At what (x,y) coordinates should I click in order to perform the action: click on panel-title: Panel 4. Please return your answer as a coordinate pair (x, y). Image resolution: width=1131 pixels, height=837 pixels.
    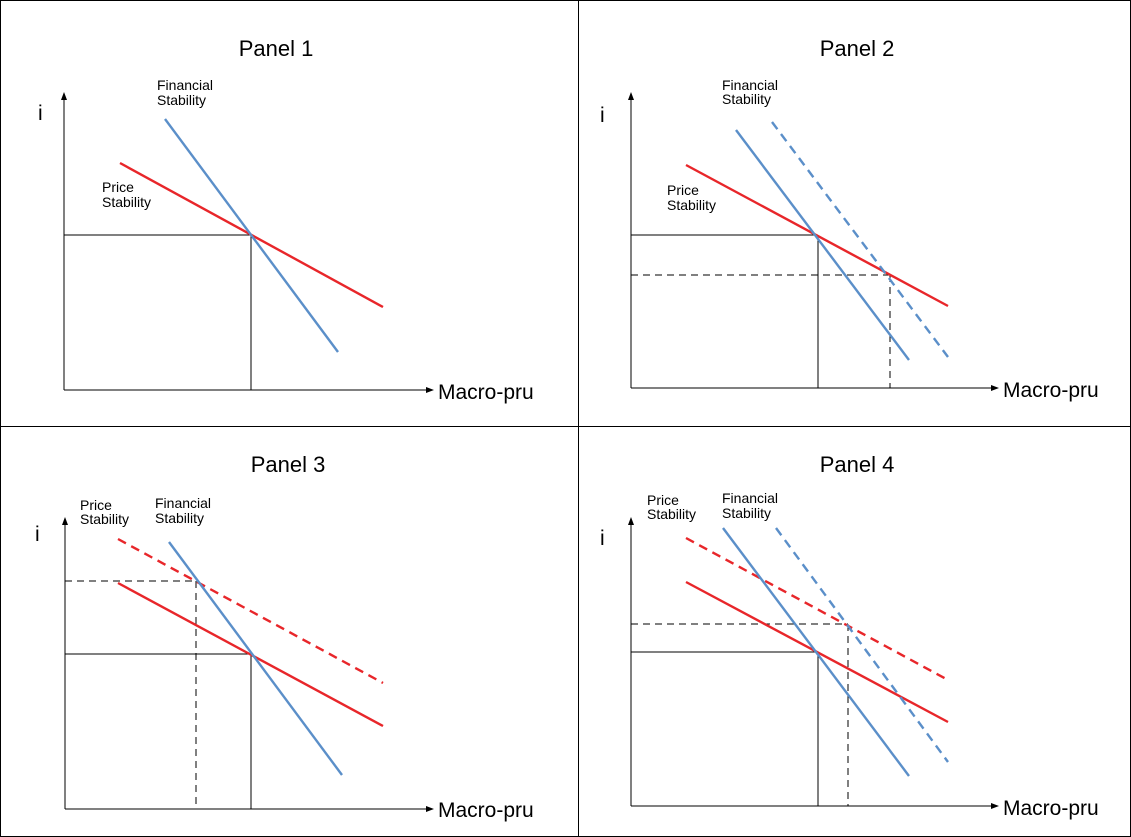
    Looking at the image, I should click on (857, 464).